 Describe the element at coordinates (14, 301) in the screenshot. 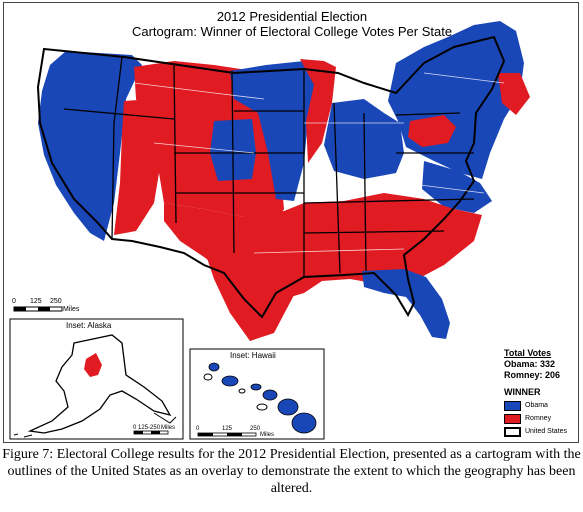

I see `scale-main-tick-0: 0` at that location.